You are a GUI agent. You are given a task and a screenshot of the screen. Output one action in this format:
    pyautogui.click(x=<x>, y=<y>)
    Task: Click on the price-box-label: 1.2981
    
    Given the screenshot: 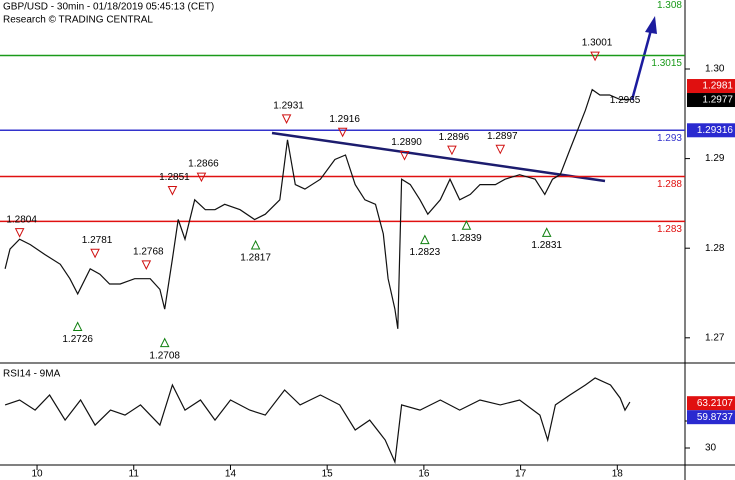 What is the action you would take?
    pyautogui.click(x=717, y=86)
    